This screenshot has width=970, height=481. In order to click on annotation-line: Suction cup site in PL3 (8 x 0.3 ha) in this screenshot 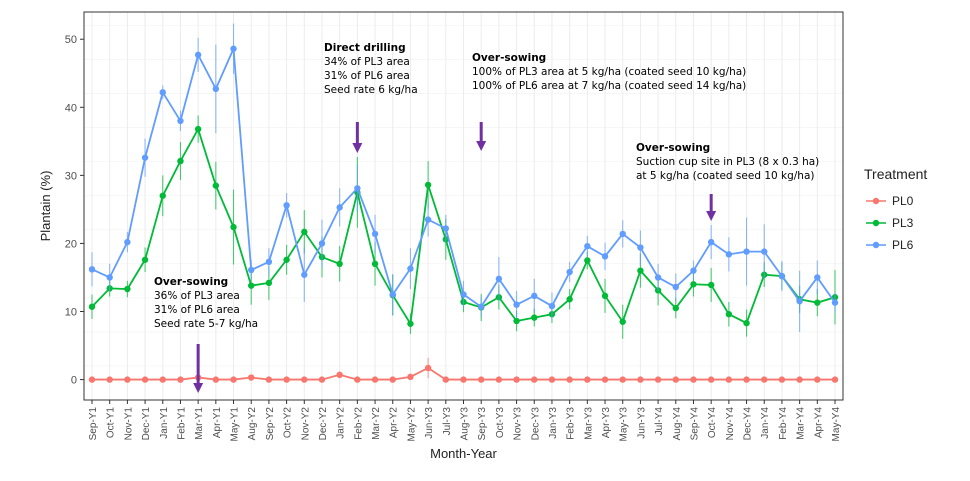, I will do `click(728, 162)`.